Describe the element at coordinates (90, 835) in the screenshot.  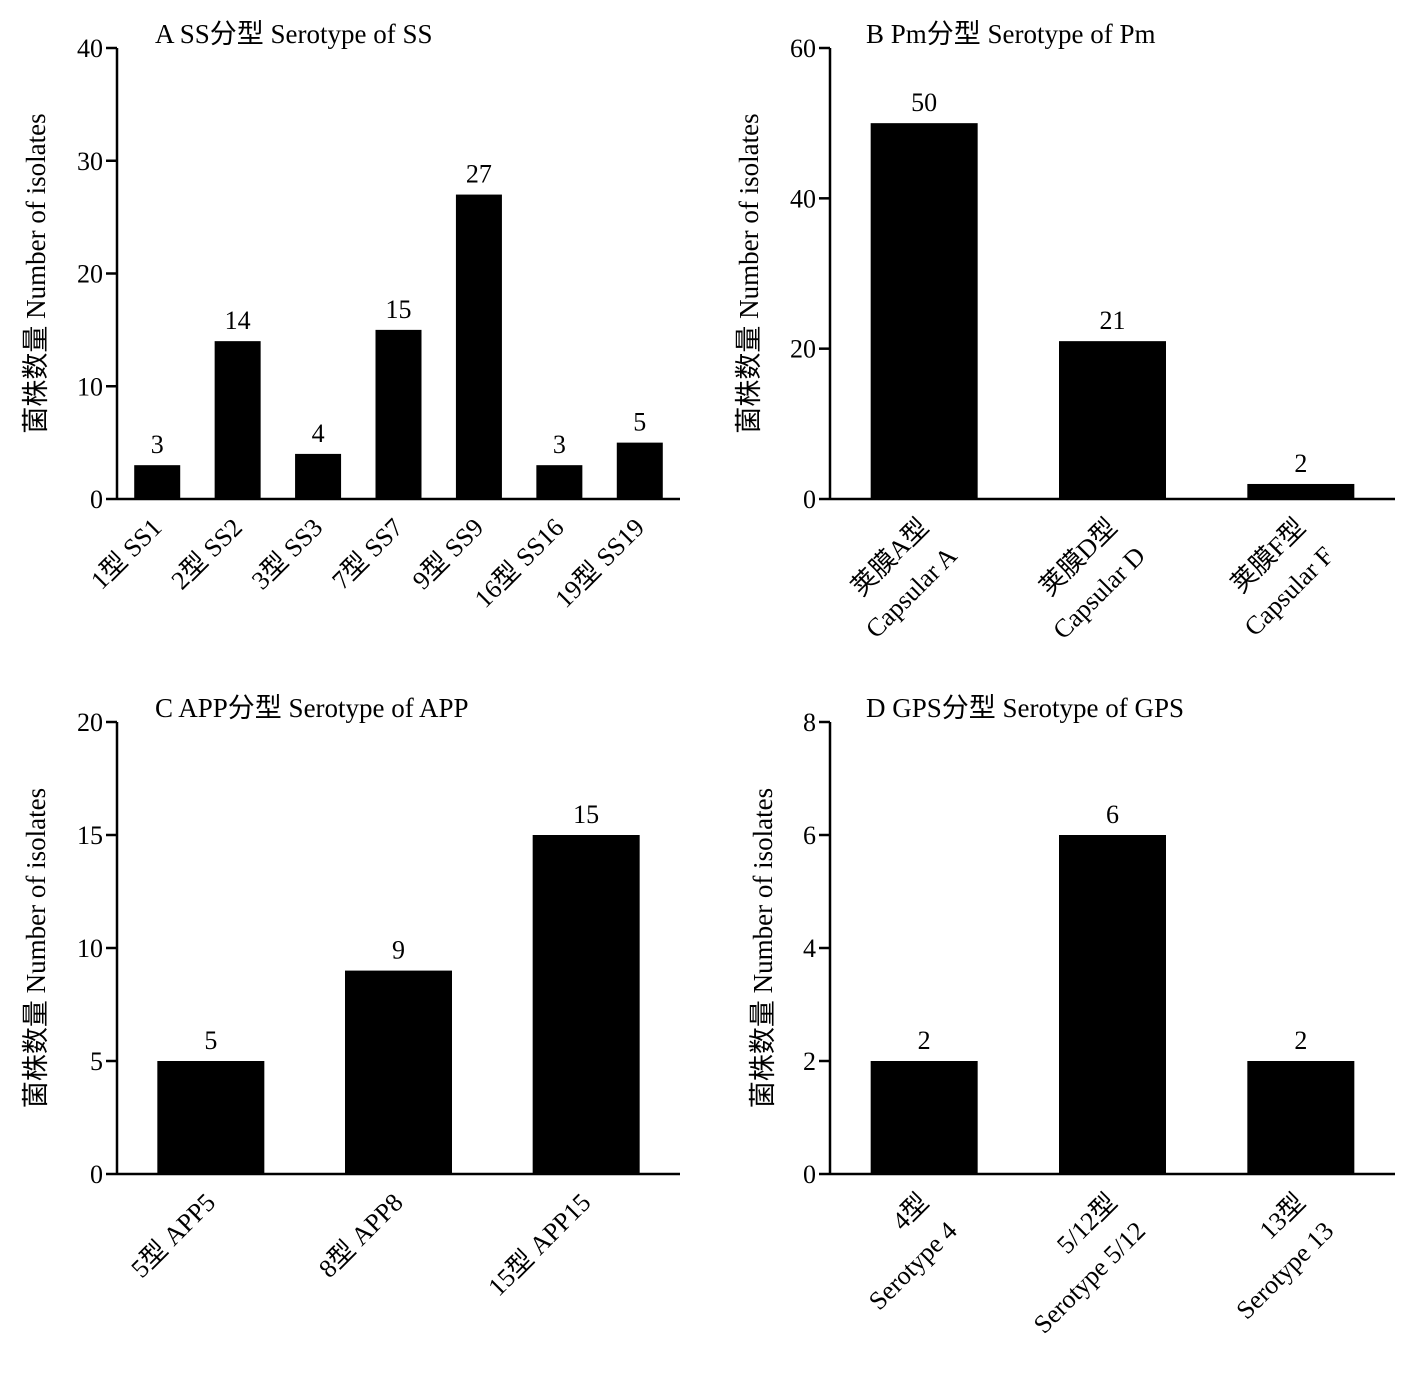
I see `y-tick-label: 15` at that location.